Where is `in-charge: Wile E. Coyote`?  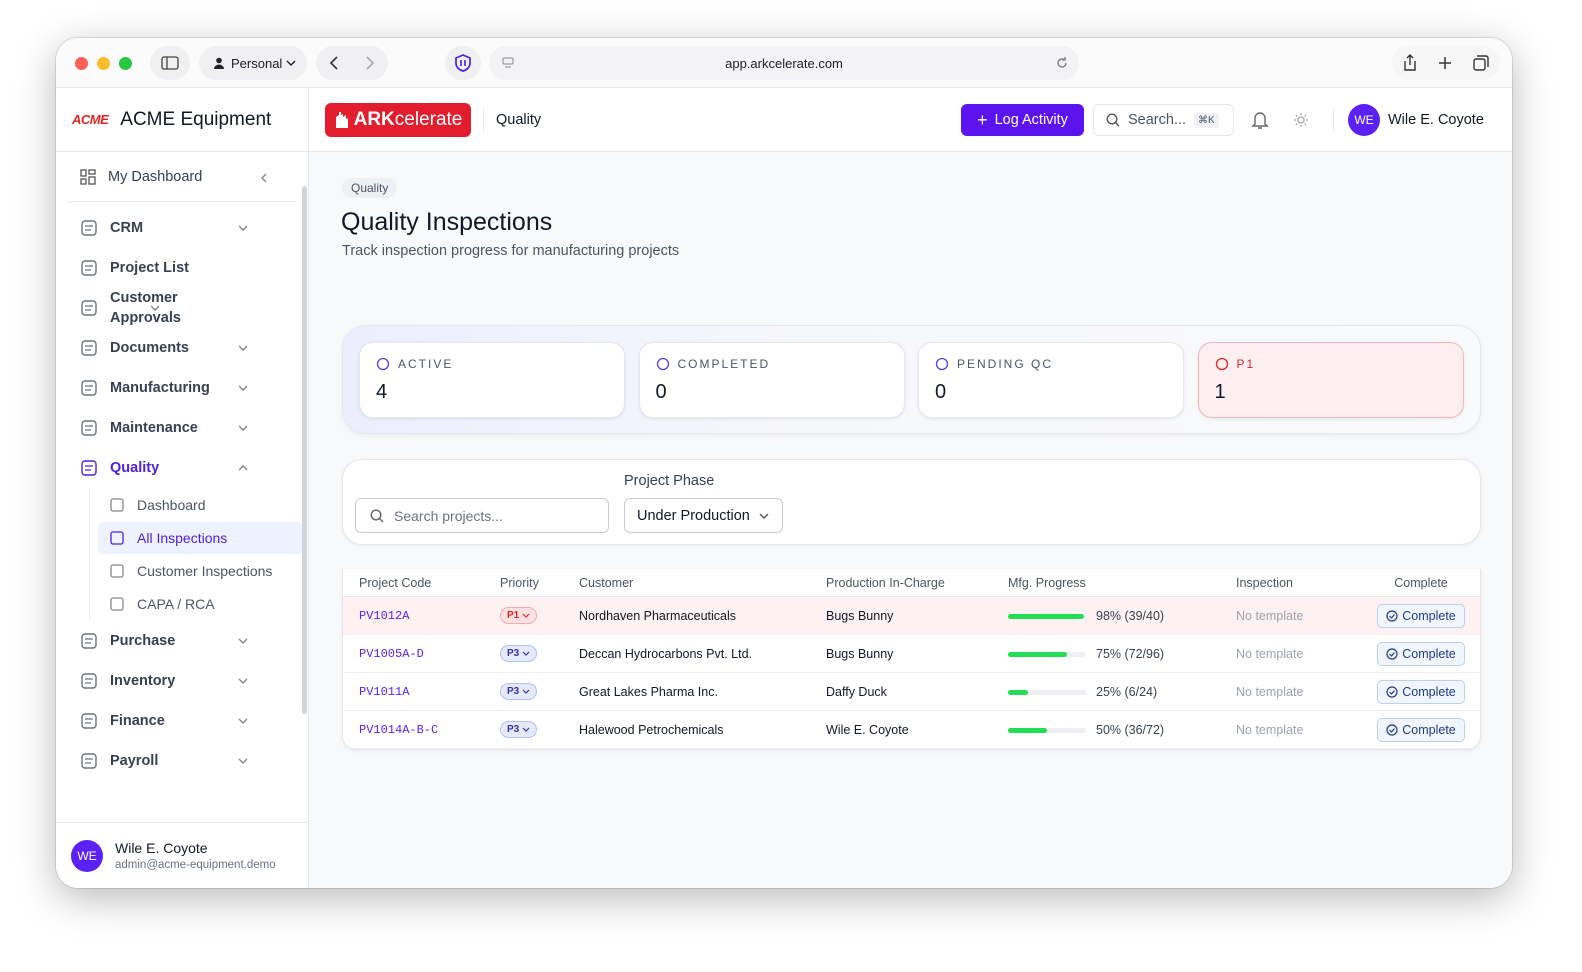
in-charge: Wile E. Coyote is located at coordinates (867, 729).